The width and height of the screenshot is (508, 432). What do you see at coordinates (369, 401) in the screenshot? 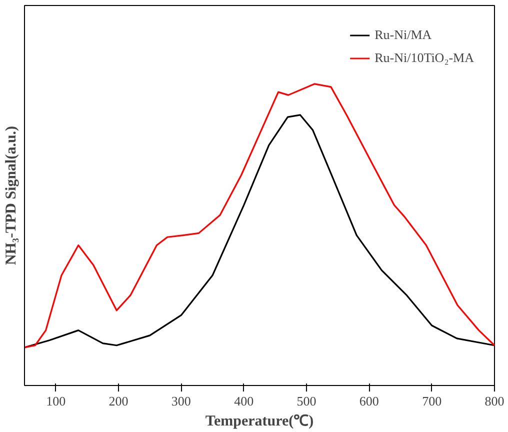
I see `x-tick-label: 600` at bounding box center [369, 401].